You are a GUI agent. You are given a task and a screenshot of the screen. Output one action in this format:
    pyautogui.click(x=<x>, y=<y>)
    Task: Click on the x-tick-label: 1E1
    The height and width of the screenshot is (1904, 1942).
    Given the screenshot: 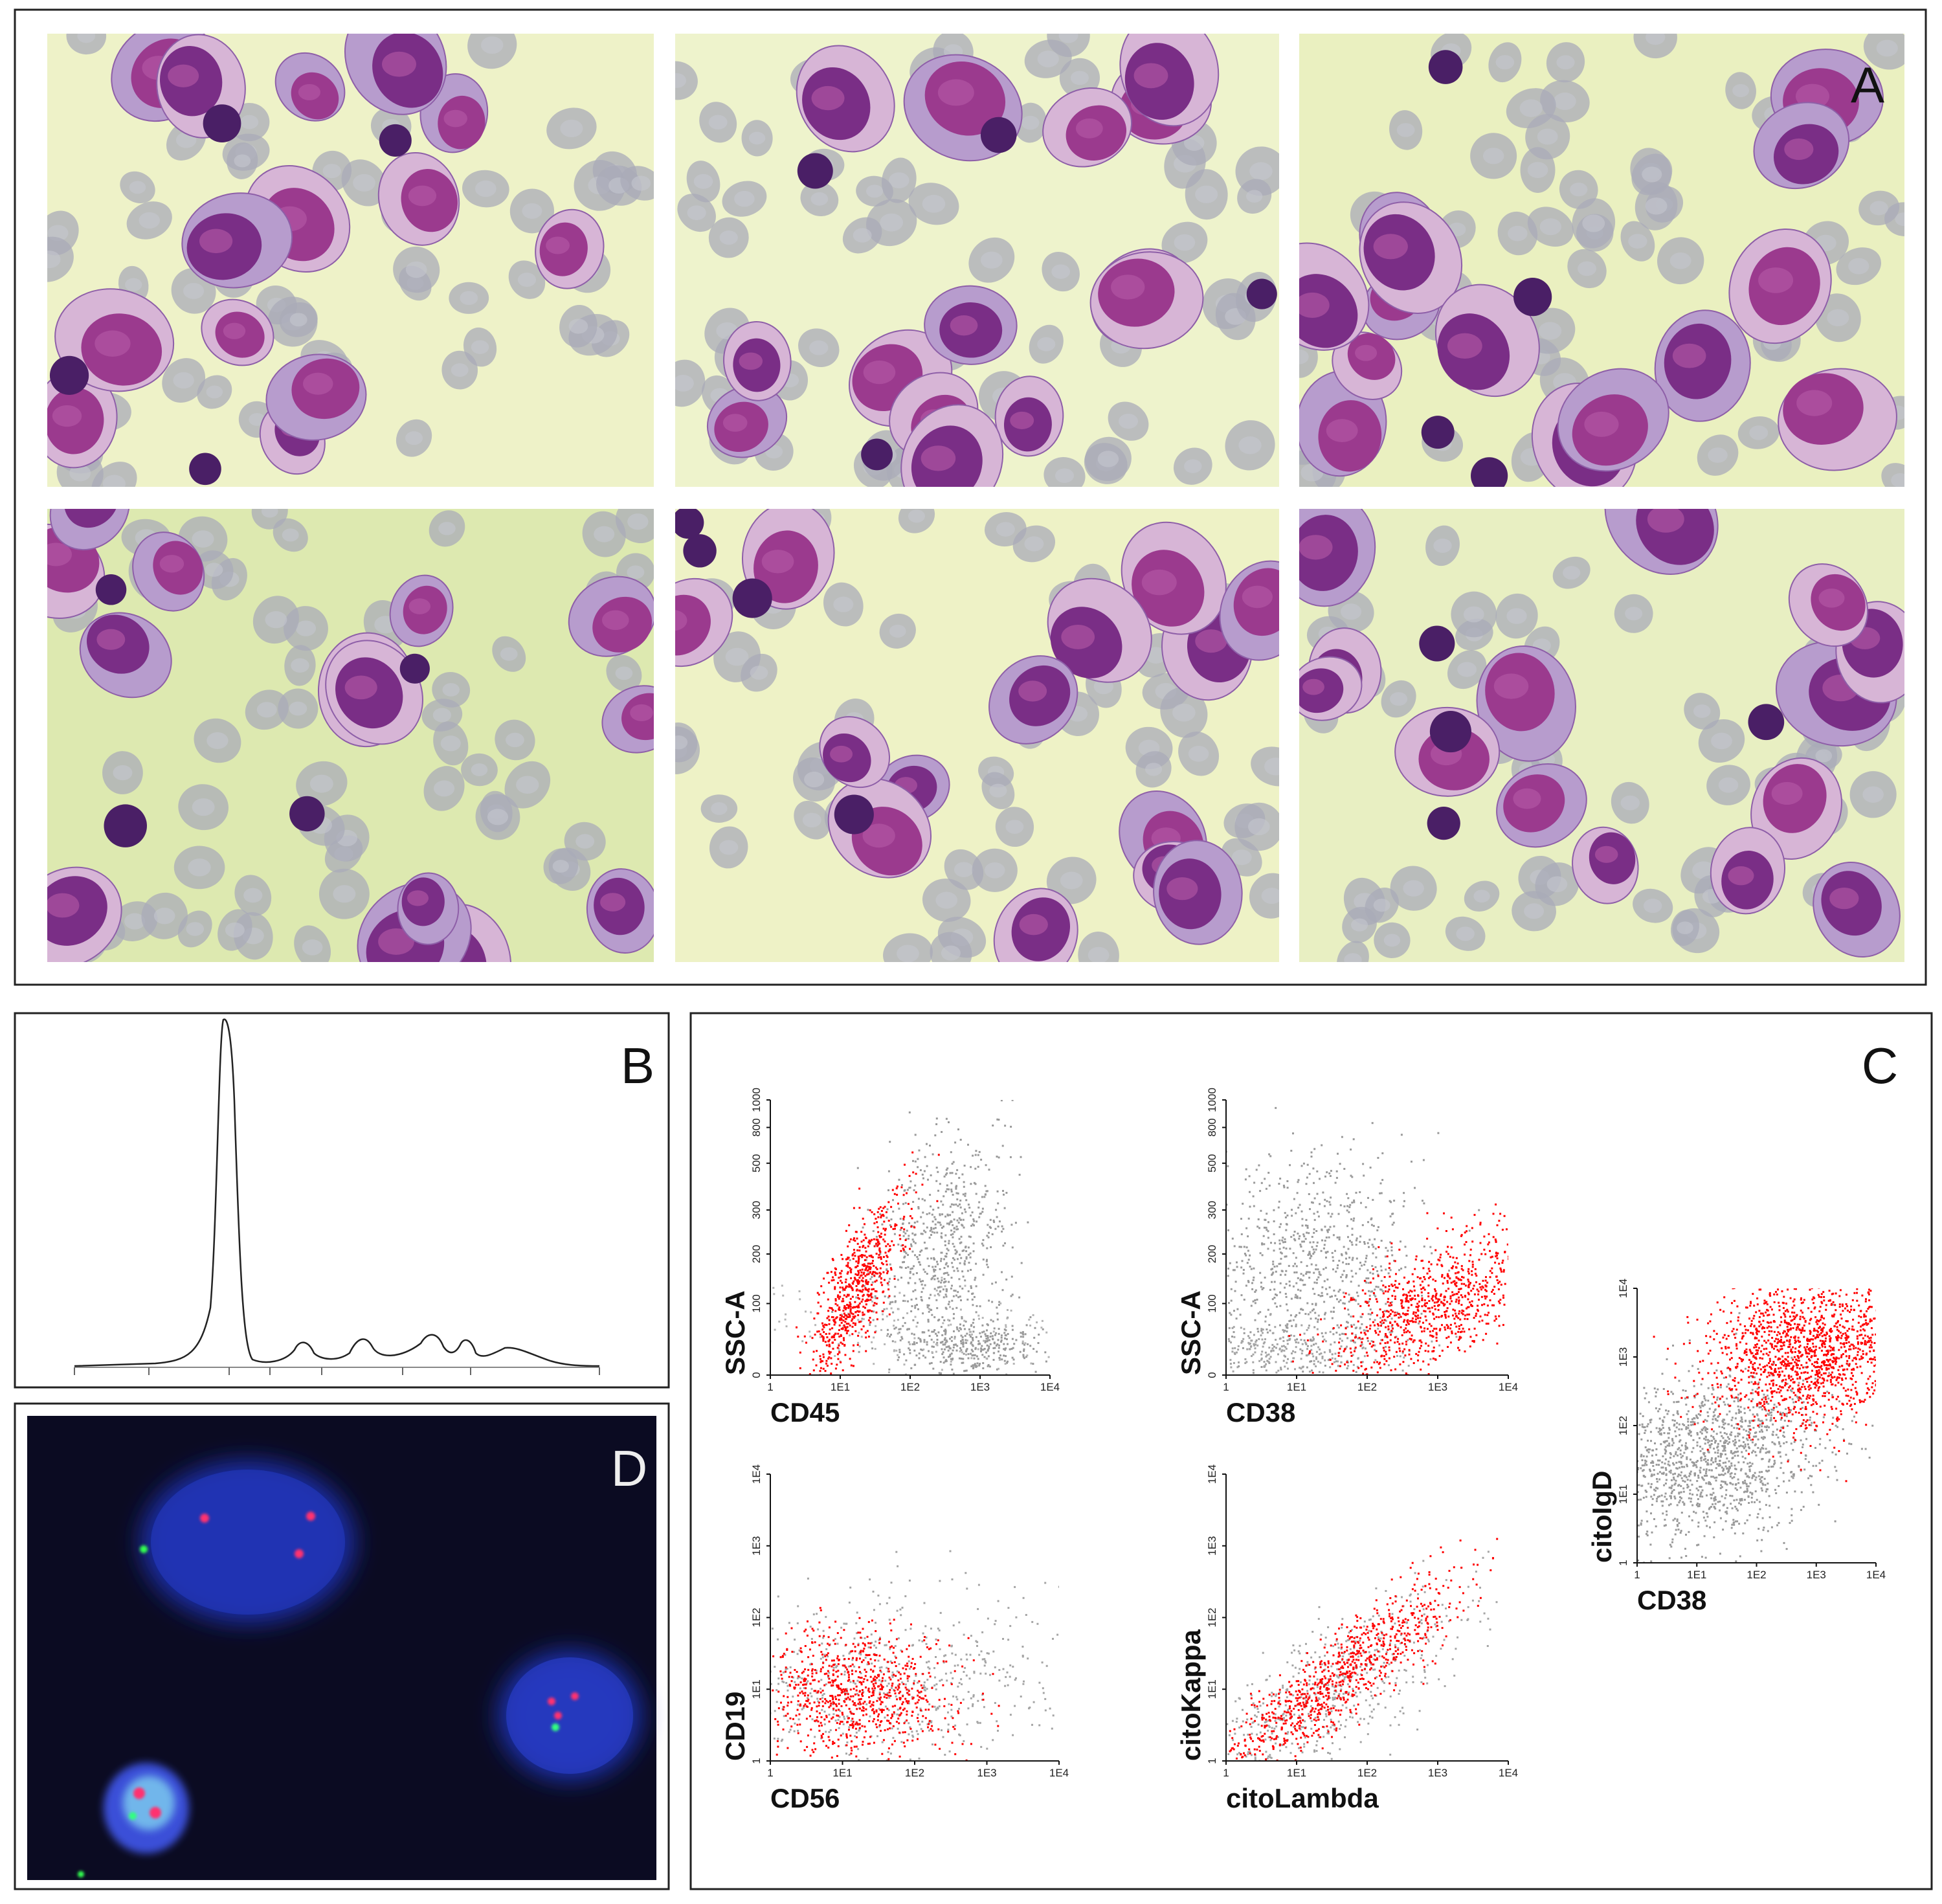 What is the action you would take?
    pyautogui.click(x=1296, y=1387)
    